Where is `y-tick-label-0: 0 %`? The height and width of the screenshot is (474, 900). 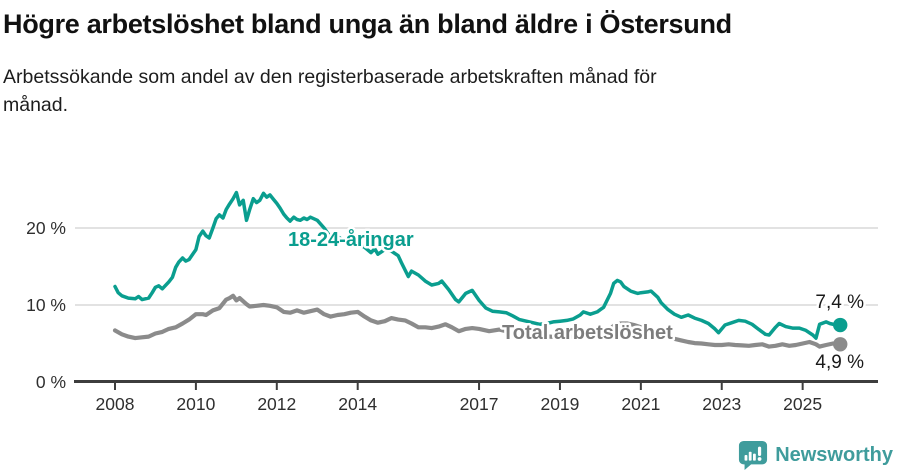
y-tick-label-0: 0 % is located at coordinates (51, 382).